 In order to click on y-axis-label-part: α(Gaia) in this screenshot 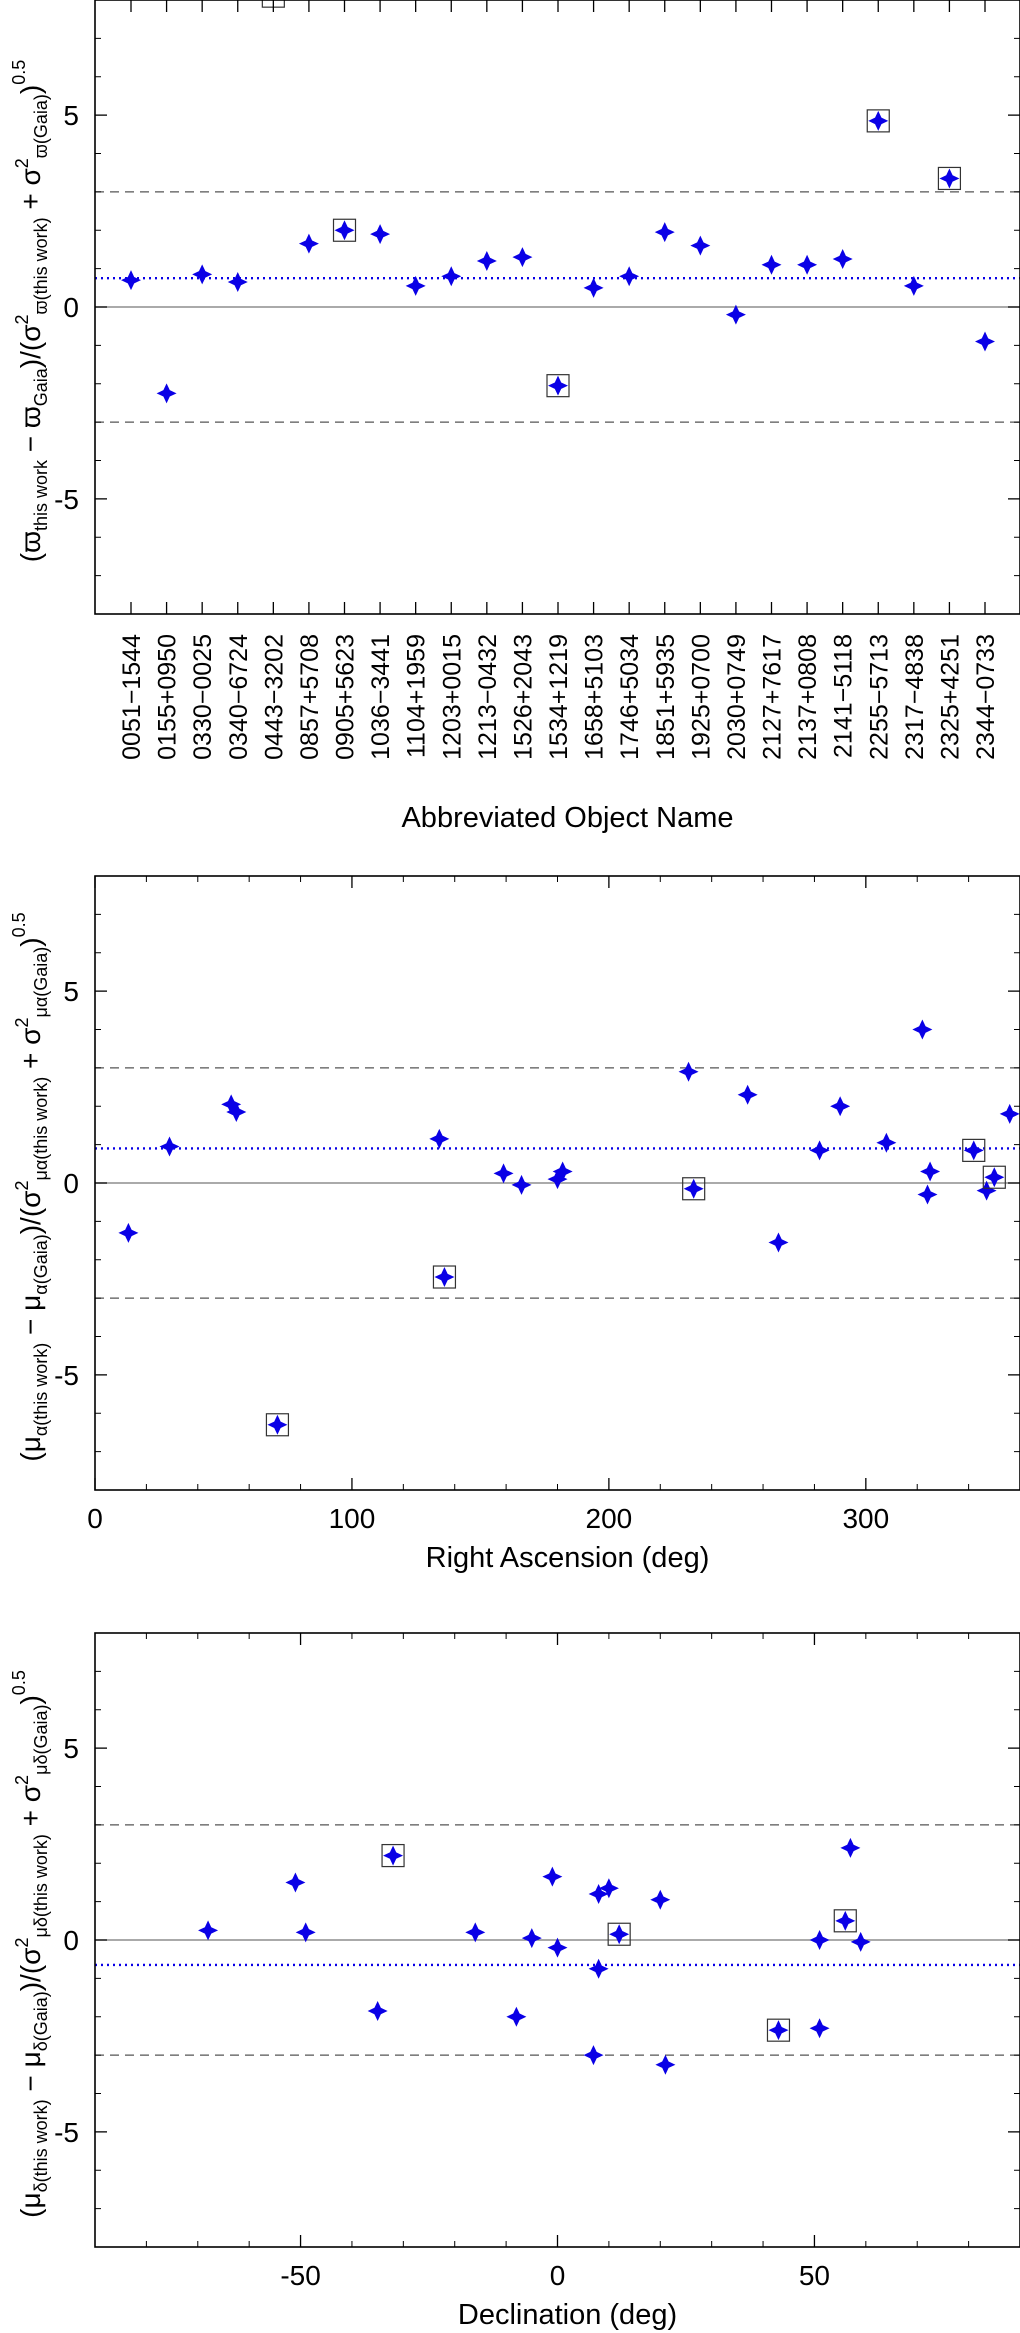, I will do `click(41, 1264)`.